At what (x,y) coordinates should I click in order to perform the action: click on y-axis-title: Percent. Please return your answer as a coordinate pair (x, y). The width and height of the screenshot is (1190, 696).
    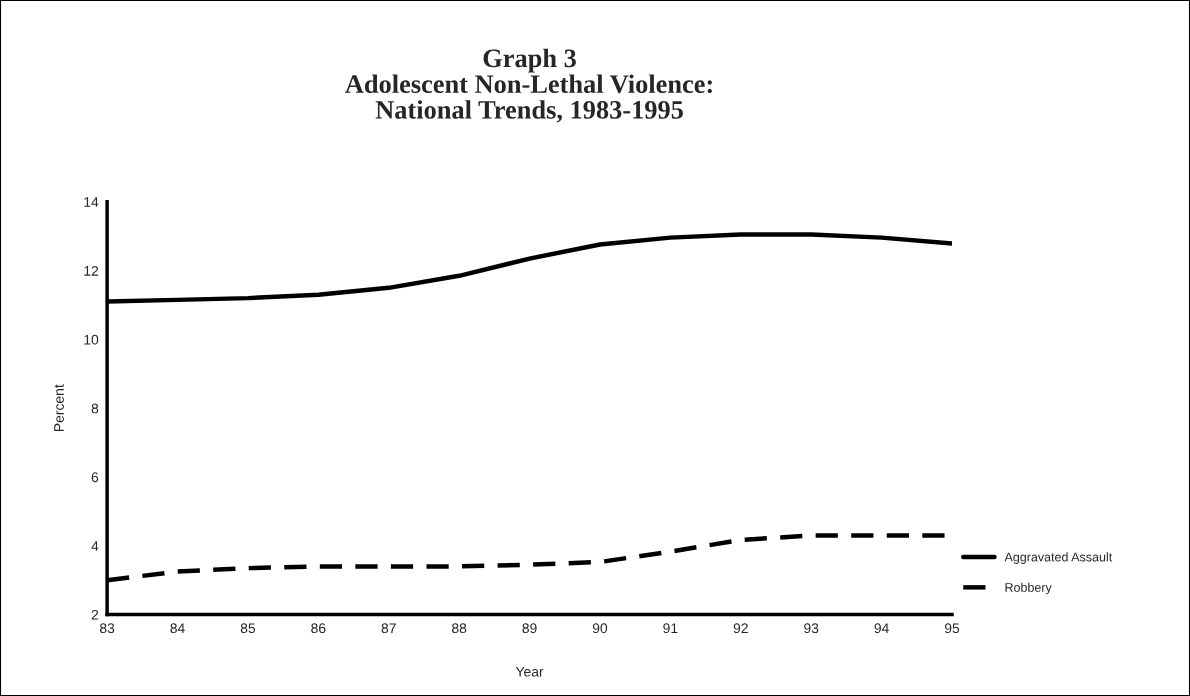
    Looking at the image, I should click on (59, 407).